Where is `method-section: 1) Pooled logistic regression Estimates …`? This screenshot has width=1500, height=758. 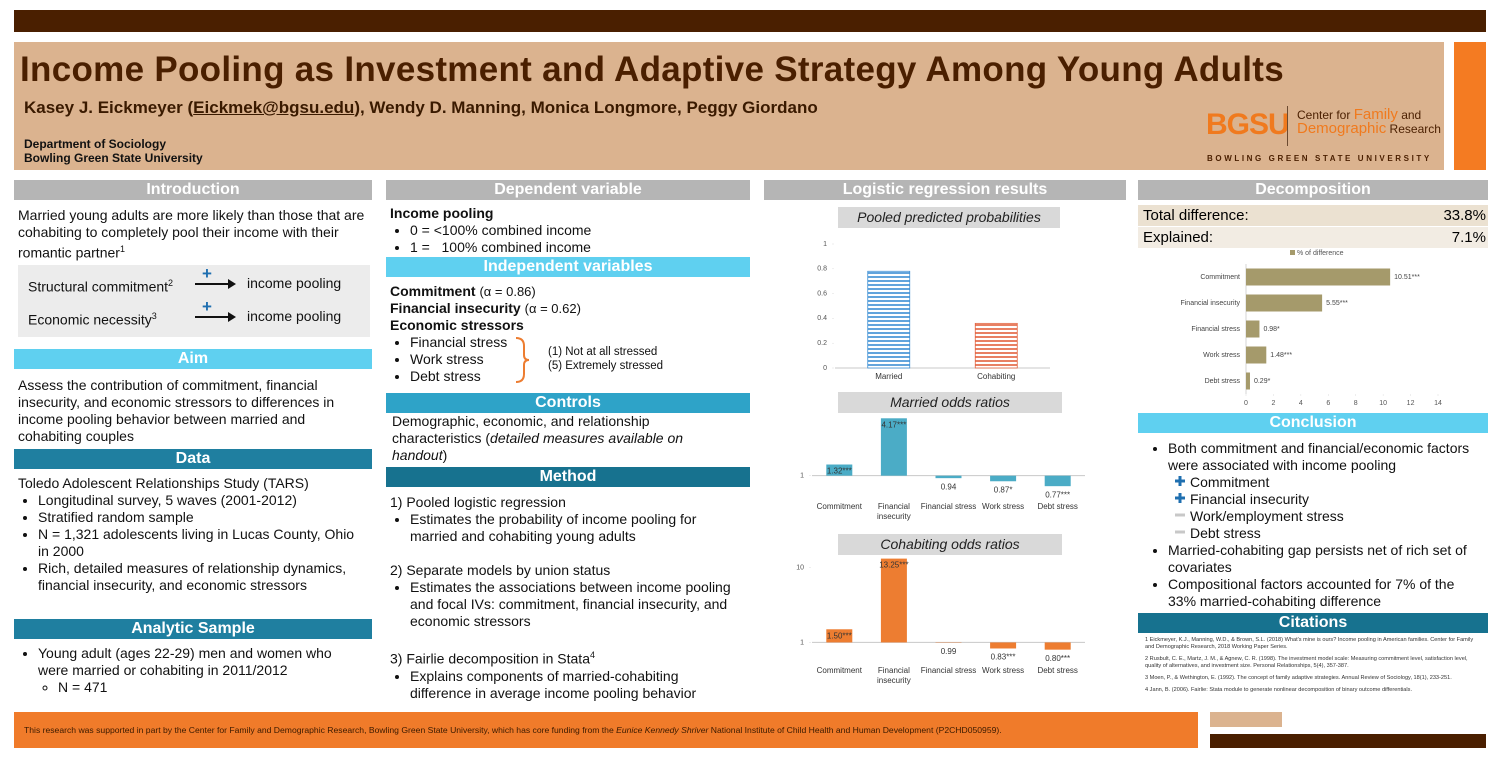
method-section: 1) Pooled logistic regression Estimates … is located at coordinates (565, 598).